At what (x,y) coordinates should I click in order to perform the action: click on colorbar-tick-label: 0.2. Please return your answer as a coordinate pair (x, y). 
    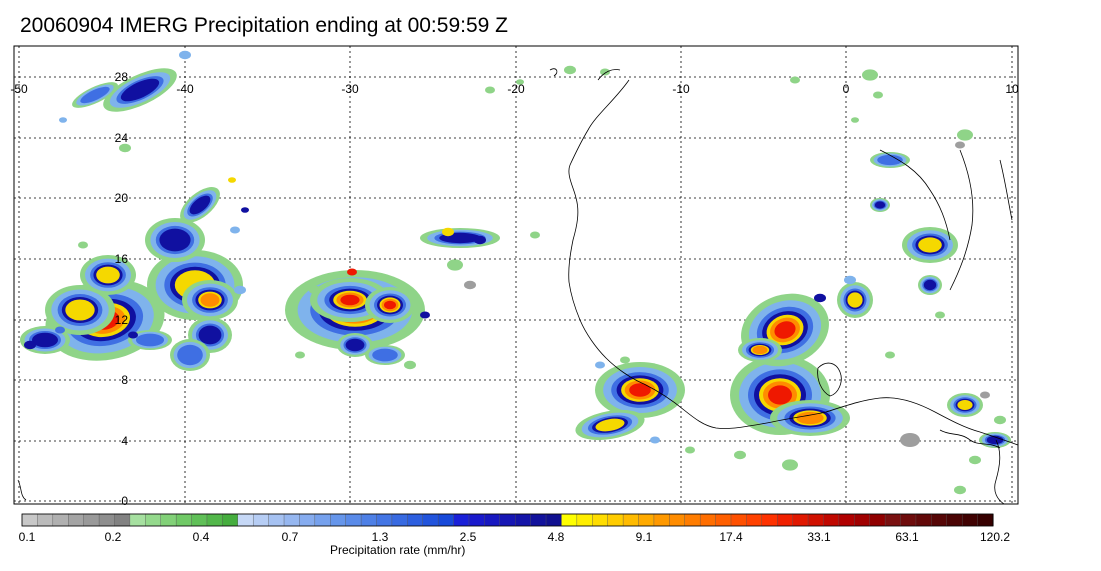
    Looking at the image, I should click on (113, 537).